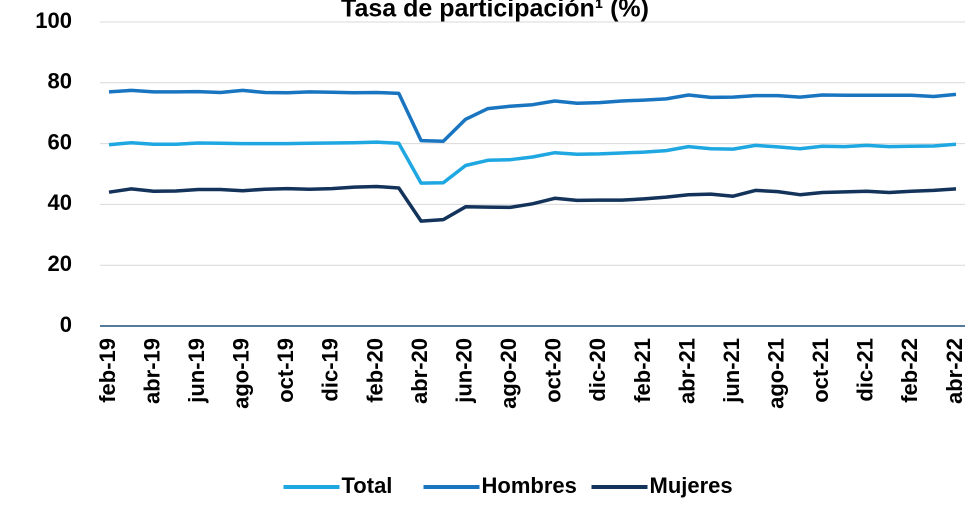  I want to click on legend-label: Hombres, so click(529, 485).